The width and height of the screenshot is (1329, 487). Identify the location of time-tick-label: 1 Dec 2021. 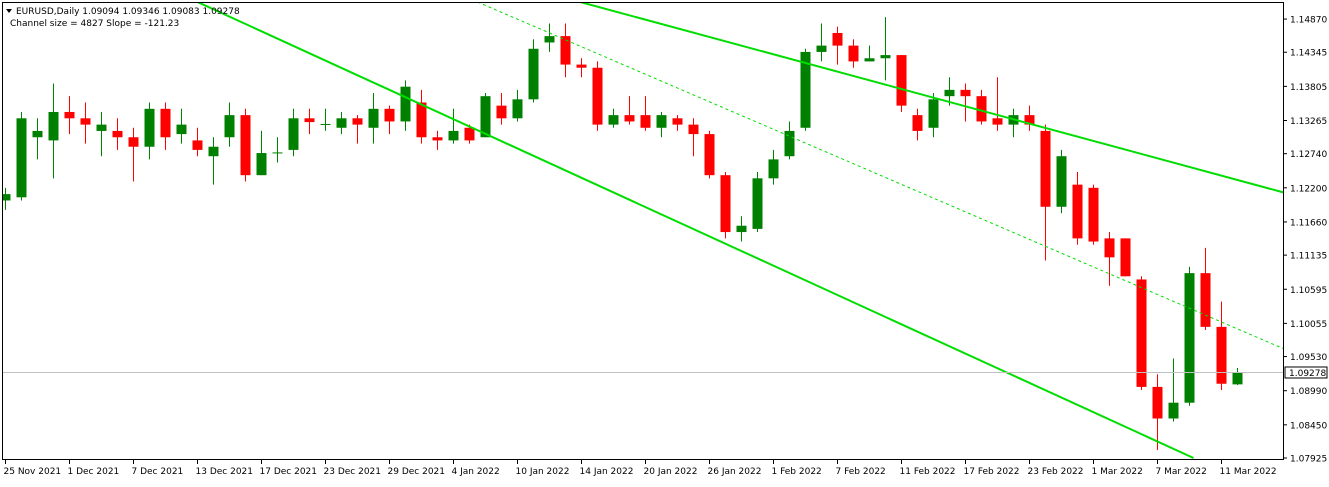
(94, 472).